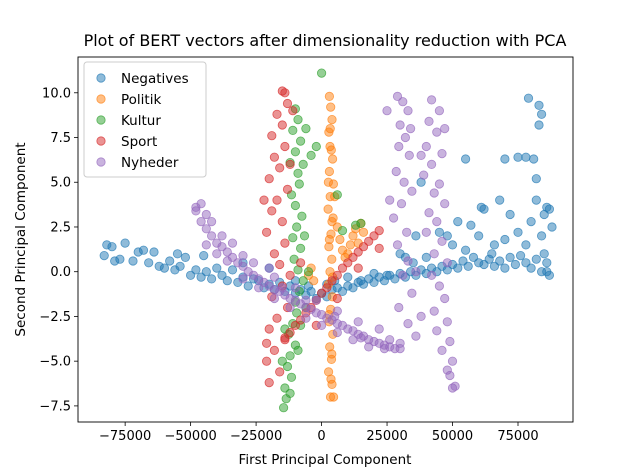 The image size is (624, 474). I want to click on x-tick-label: 75000, so click(517, 436).